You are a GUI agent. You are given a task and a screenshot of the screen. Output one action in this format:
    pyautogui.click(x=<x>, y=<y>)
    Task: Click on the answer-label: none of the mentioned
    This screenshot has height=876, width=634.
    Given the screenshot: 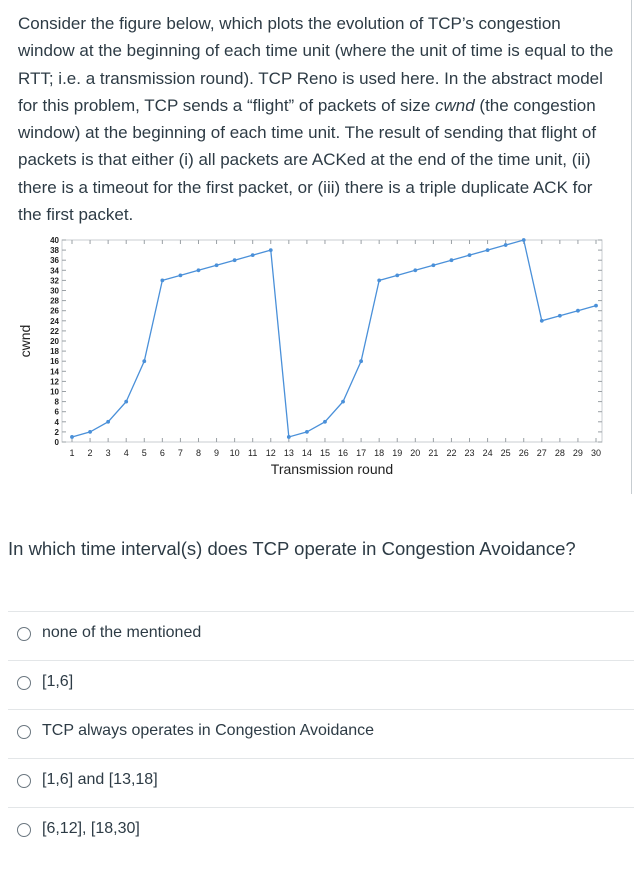 What is the action you would take?
    pyautogui.click(x=122, y=632)
    